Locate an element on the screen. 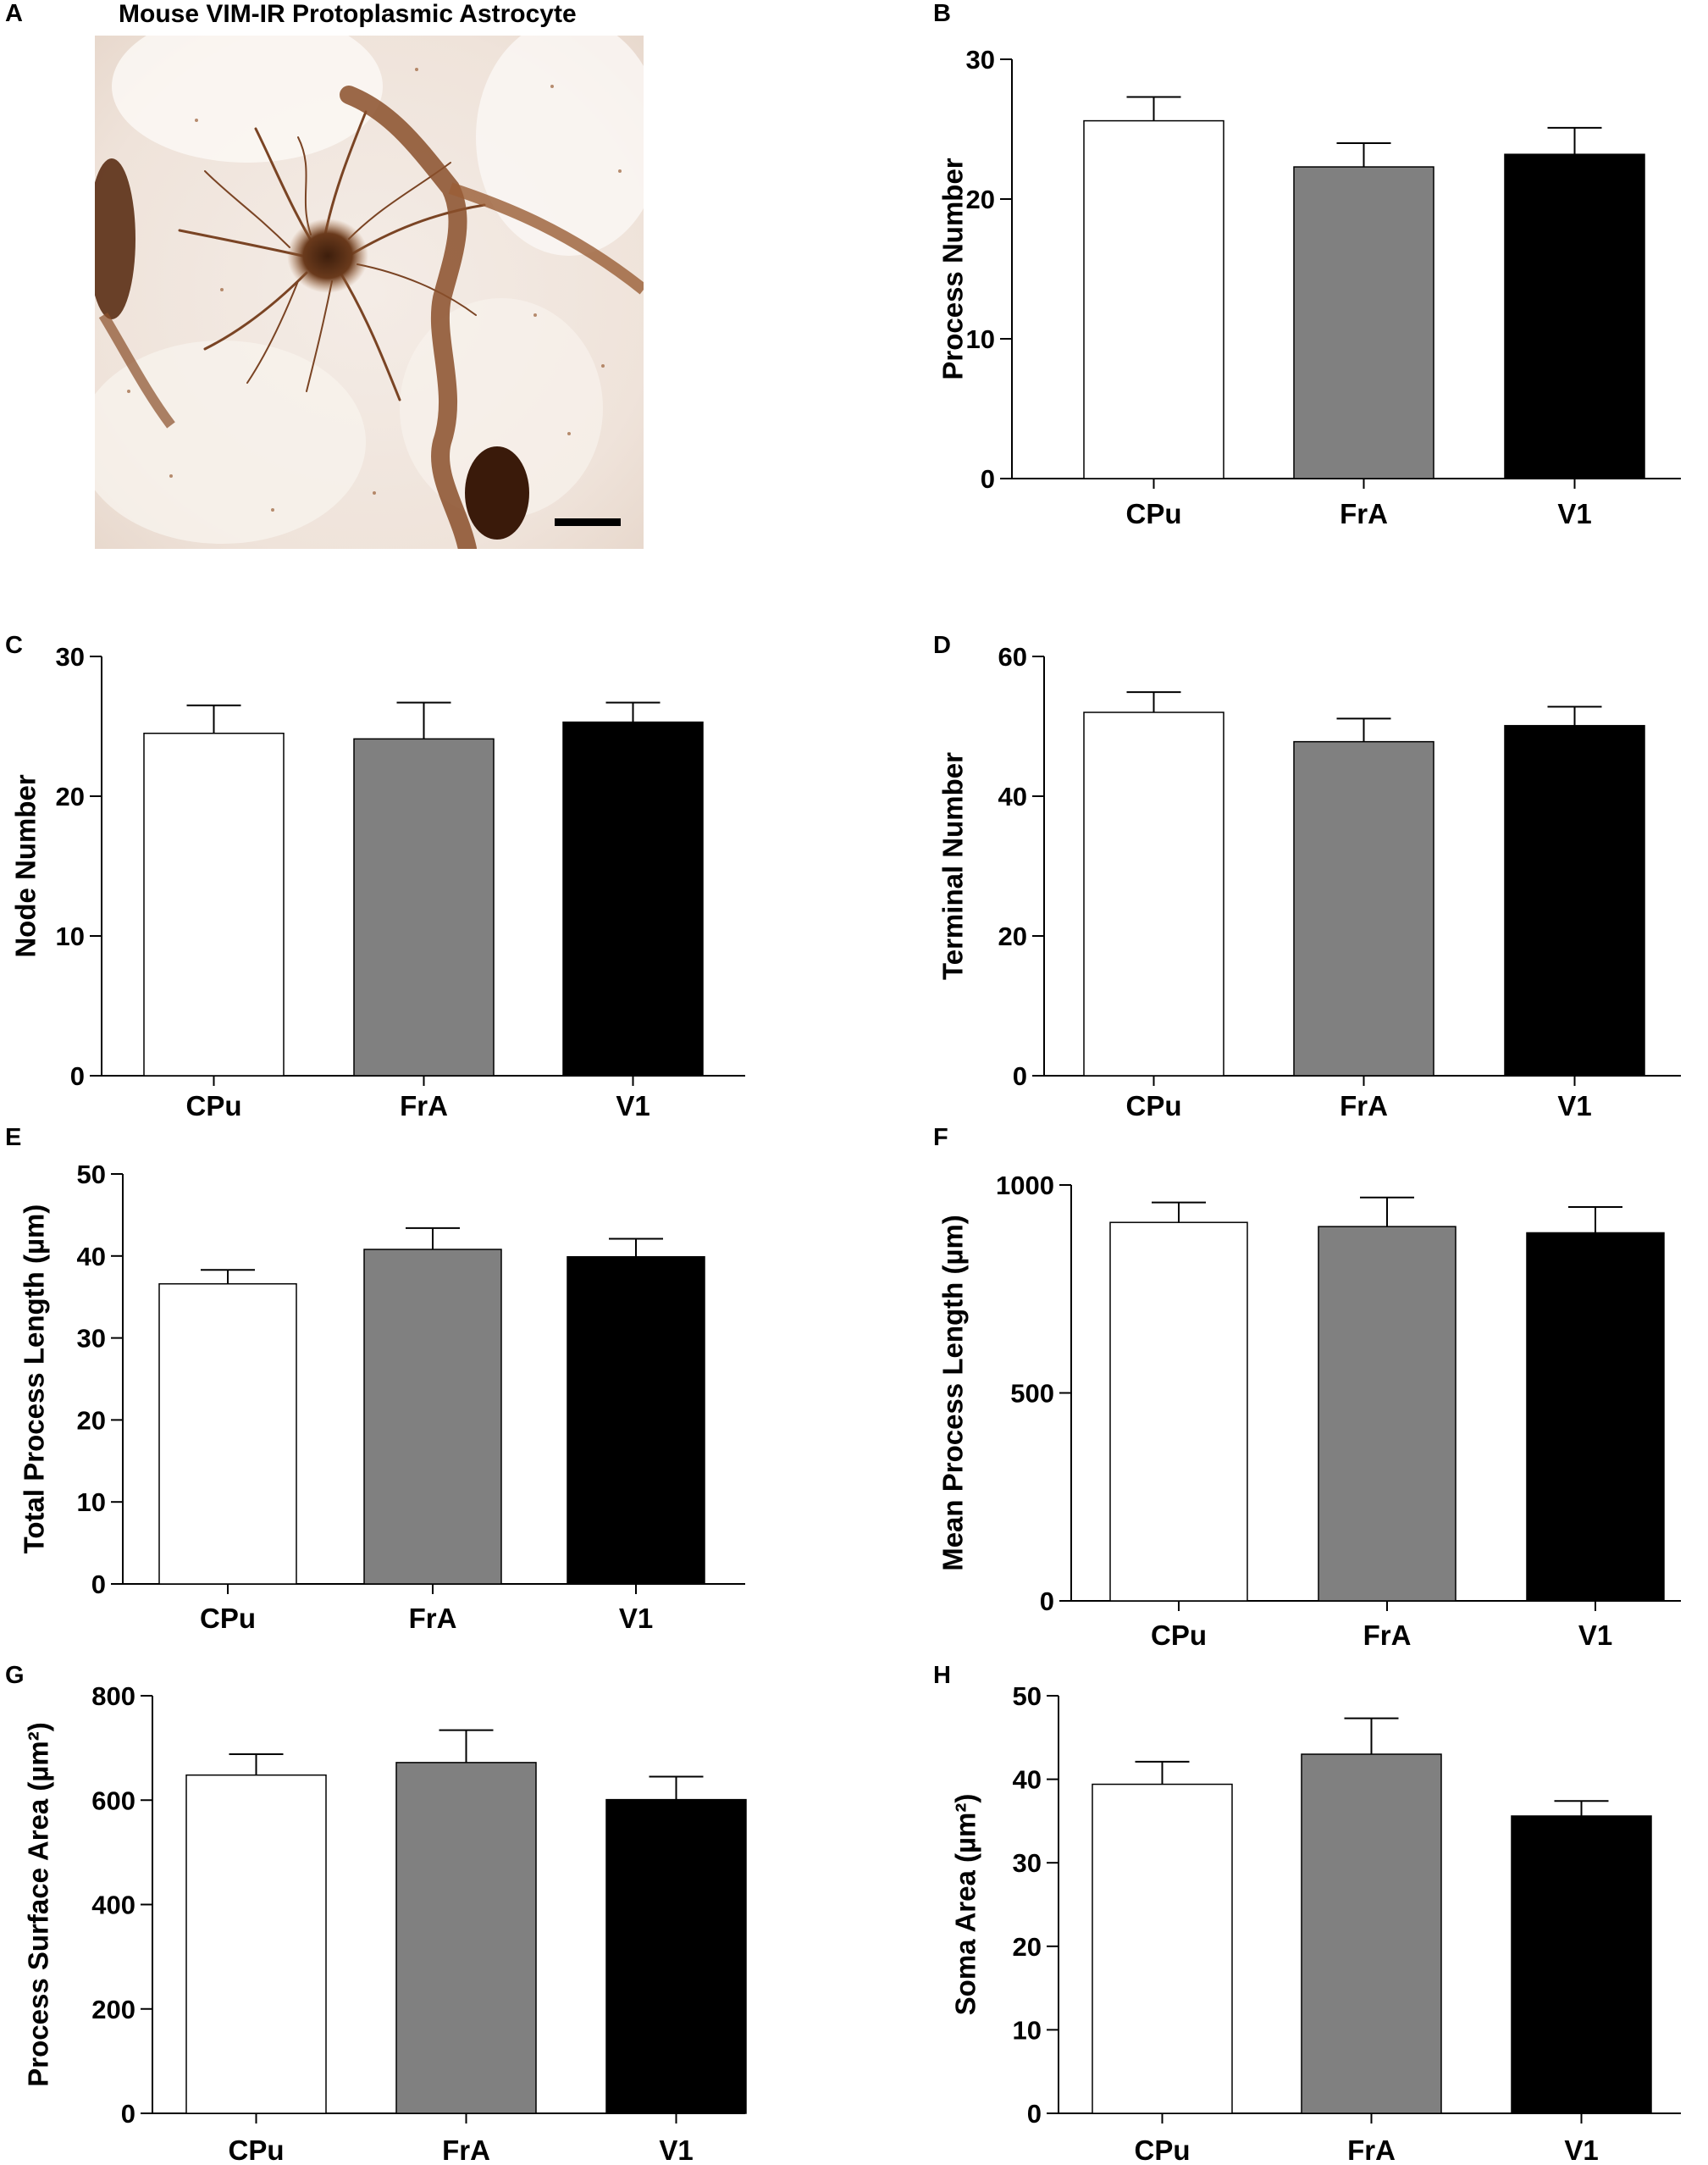 Image resolution: width=1708 pixels, height=2165 pixels. chart-f-mean-process-length: 0 500 1000 CPu FrA V1 Mean Process Length (µm) is located at coordinates (1309, 1411).